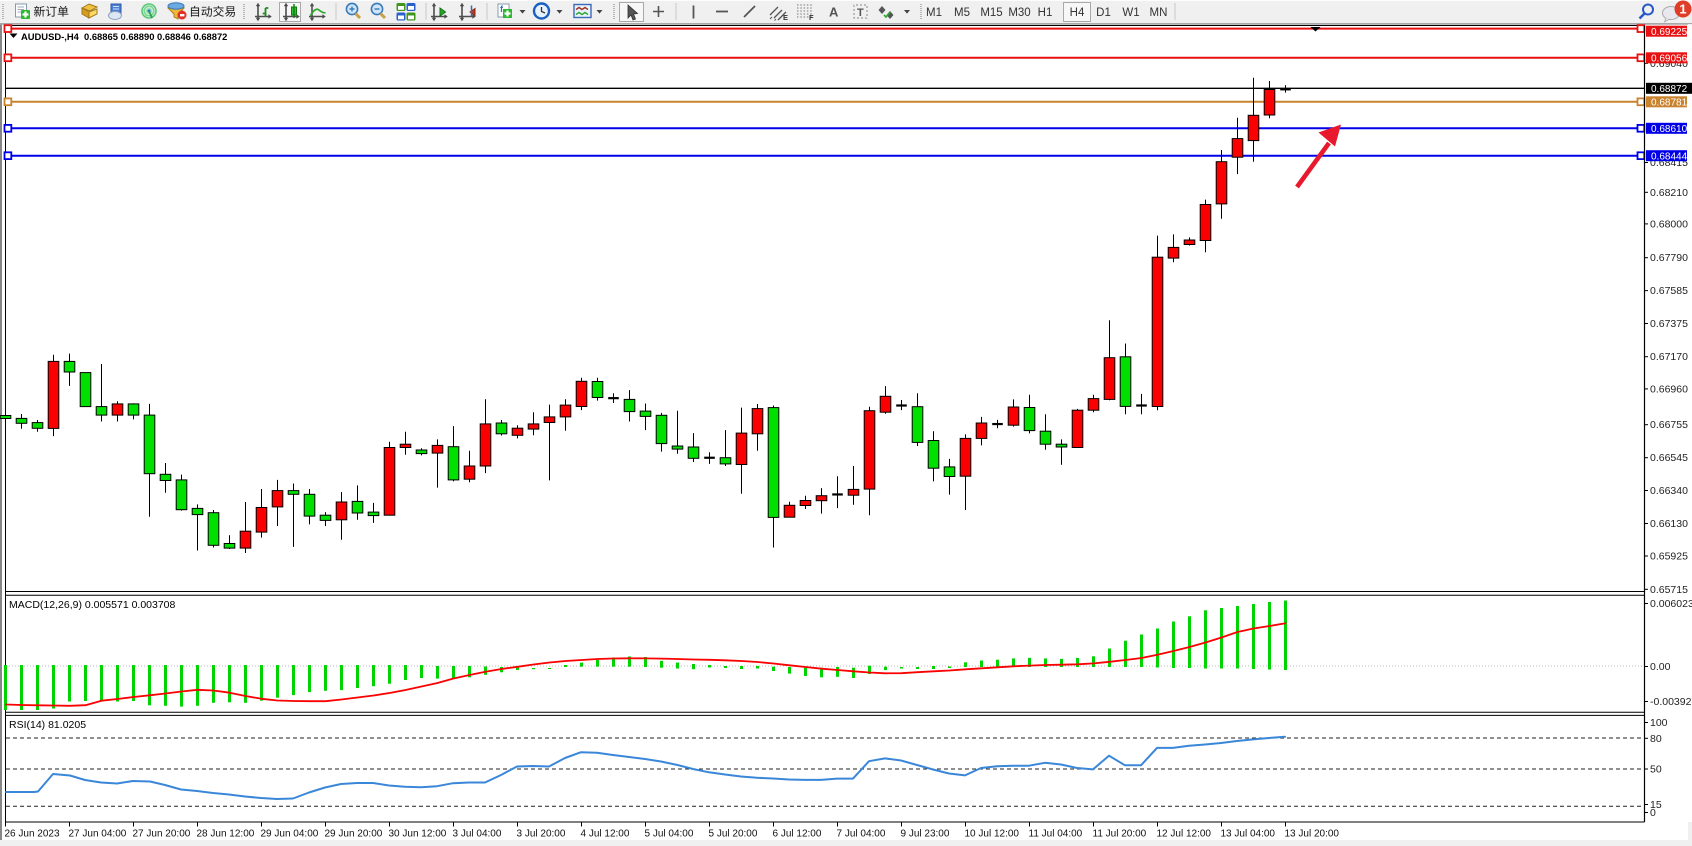 This screenshot has width=1692, height=846. Describe the element at coordinates (1669, 129) in the screenshot. I see `svg-text: 0.68610` at that location.